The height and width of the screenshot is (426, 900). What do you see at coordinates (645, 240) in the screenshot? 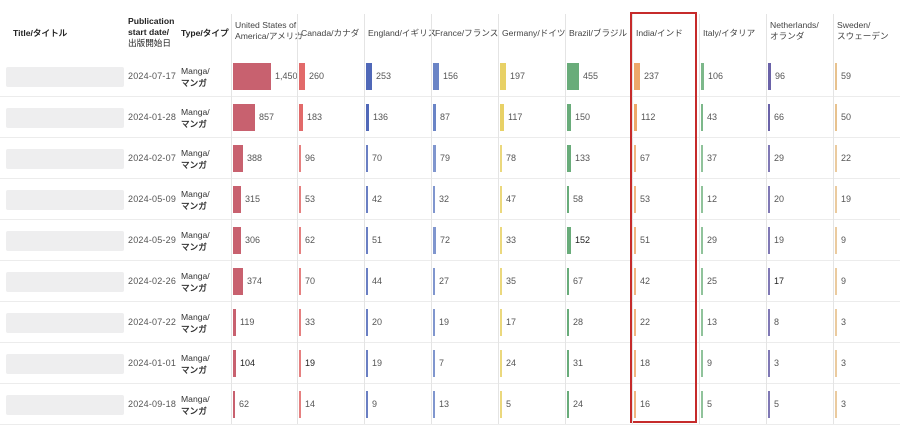
I see `cell-value: 51` at bounding box center [645, 240].